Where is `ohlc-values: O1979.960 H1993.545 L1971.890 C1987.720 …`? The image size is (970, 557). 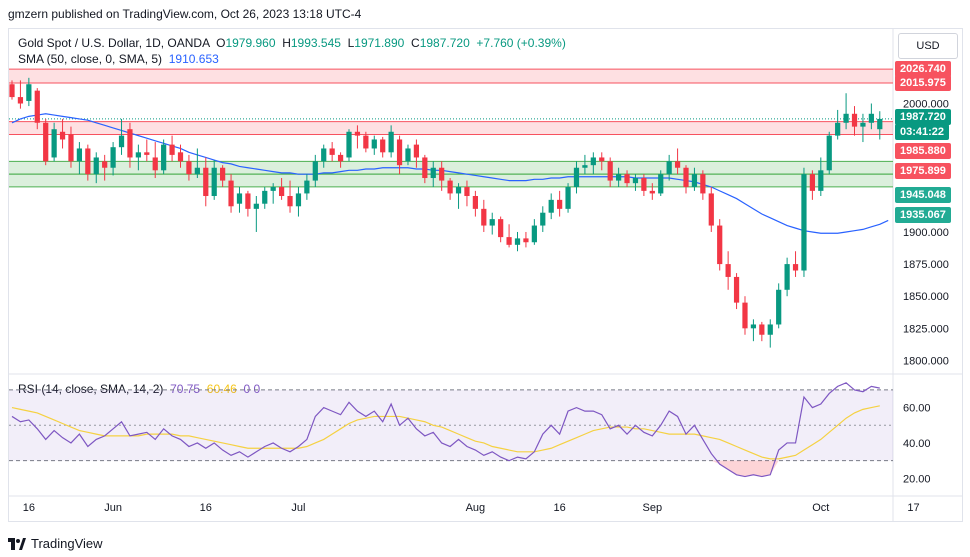
ohlc-values: O1979.960 H1993.545 L1971.890 C1987.720 … is located at coordinates (391, 43).